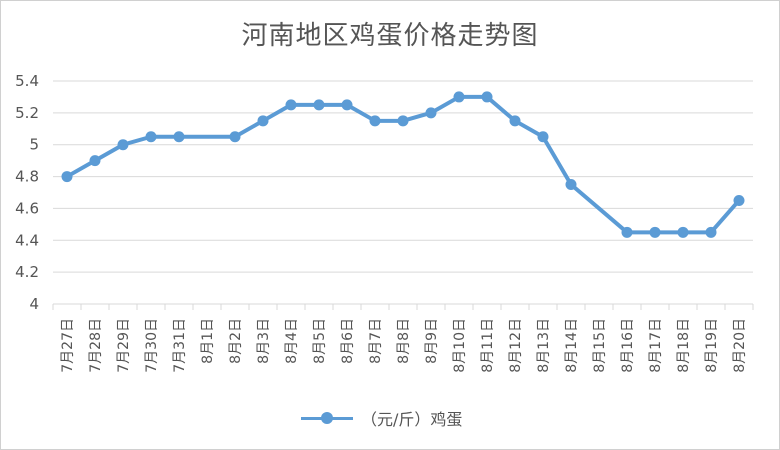 Image resolution: width=780 pixels, height=450 pixels. Describe the element at coordinates (412, 419) in the screenshot. I see `legend-label: （元/斤）鸡蛋` at that location.